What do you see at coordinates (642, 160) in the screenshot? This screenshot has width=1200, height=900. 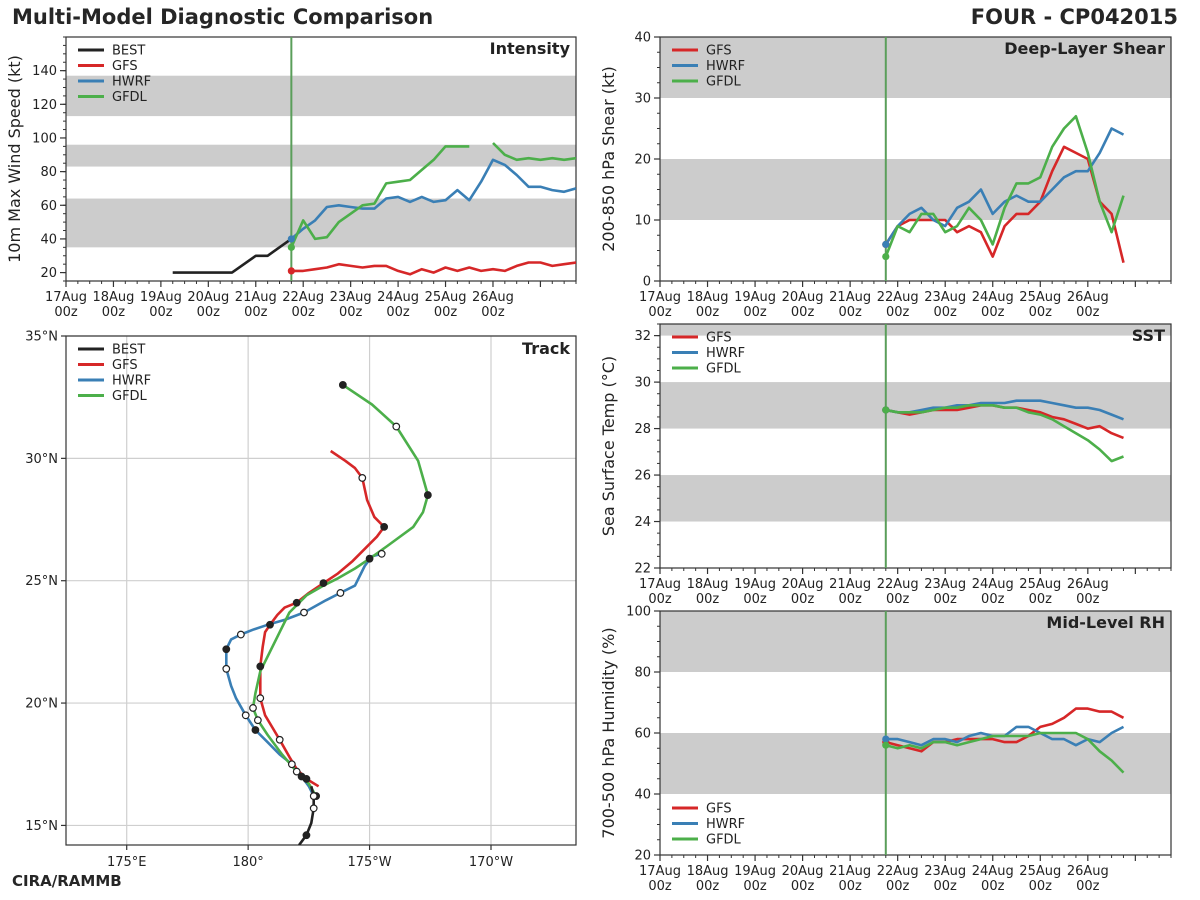 I see `shear-ytick-label: 20` at bounding box center [642, 160].